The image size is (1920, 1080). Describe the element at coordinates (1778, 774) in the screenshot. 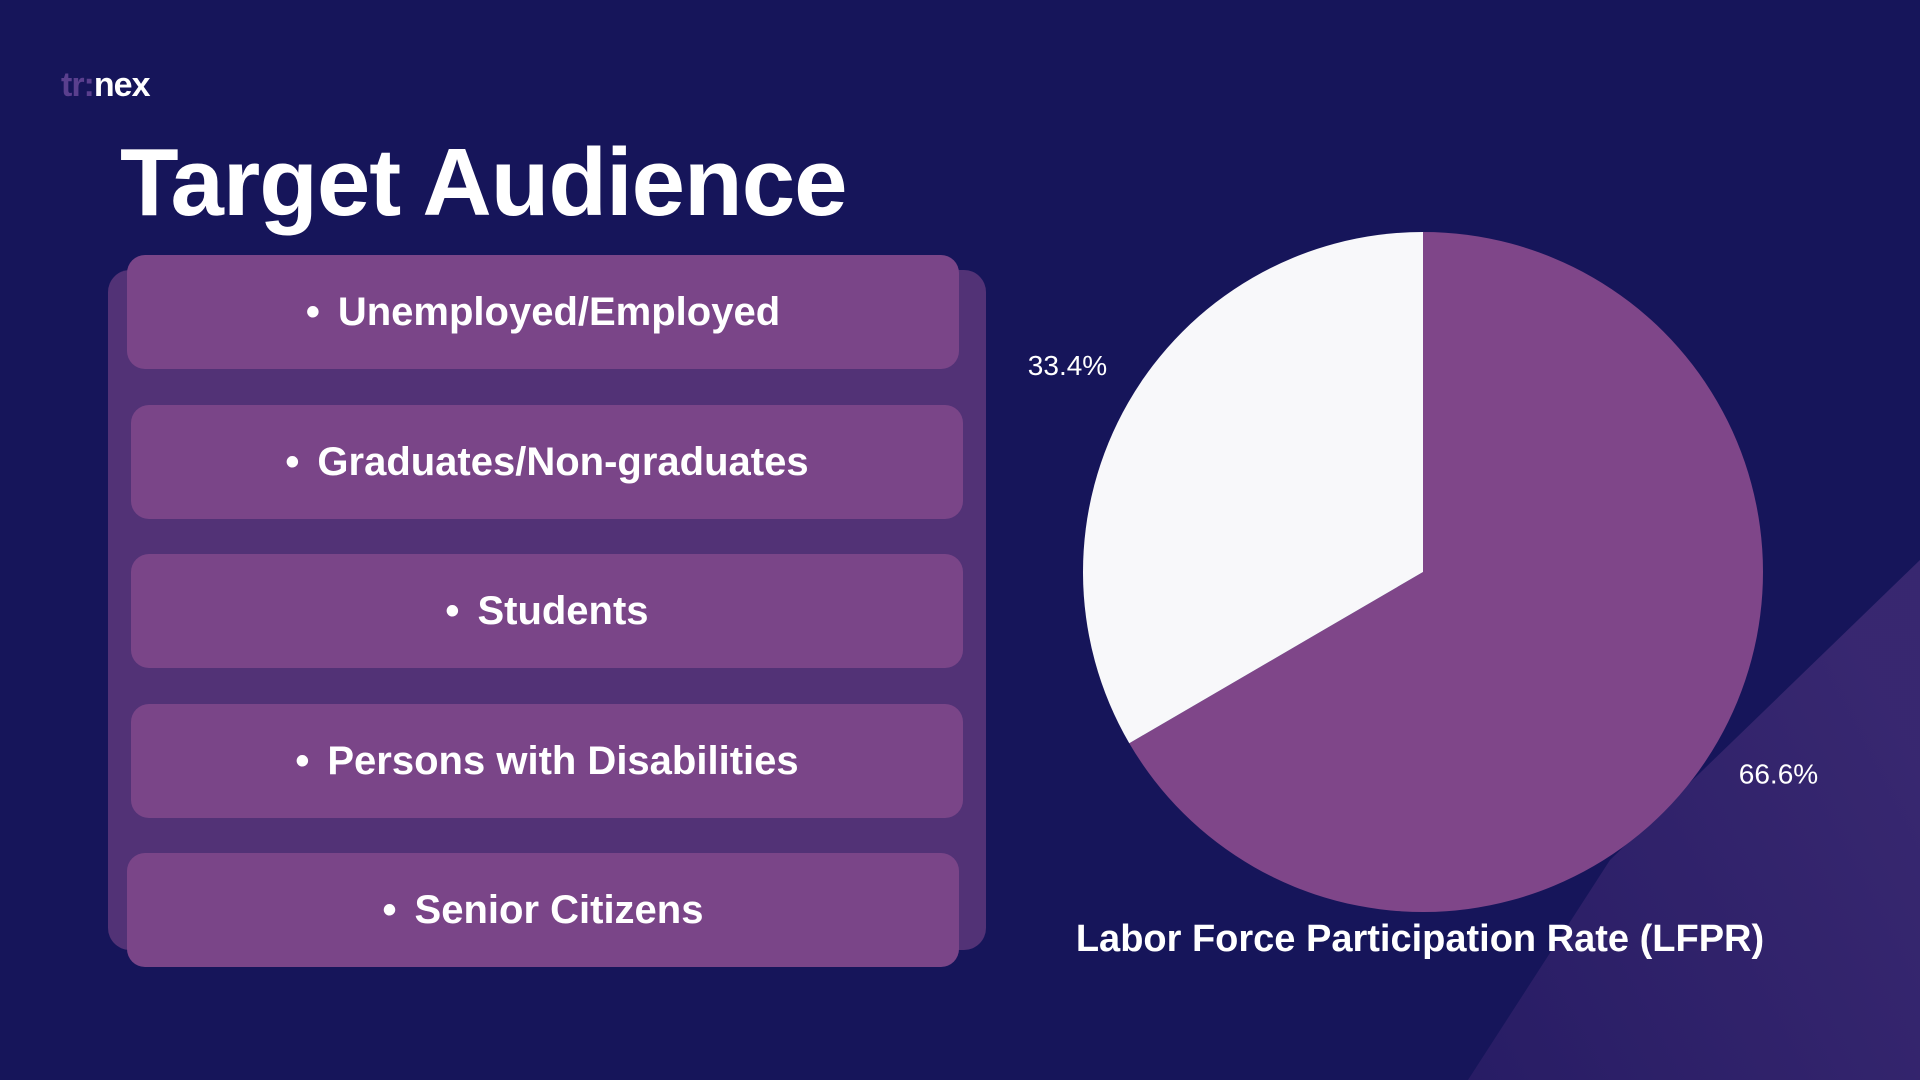

I see `pie-slice-label-0: 66.6%` at that location.